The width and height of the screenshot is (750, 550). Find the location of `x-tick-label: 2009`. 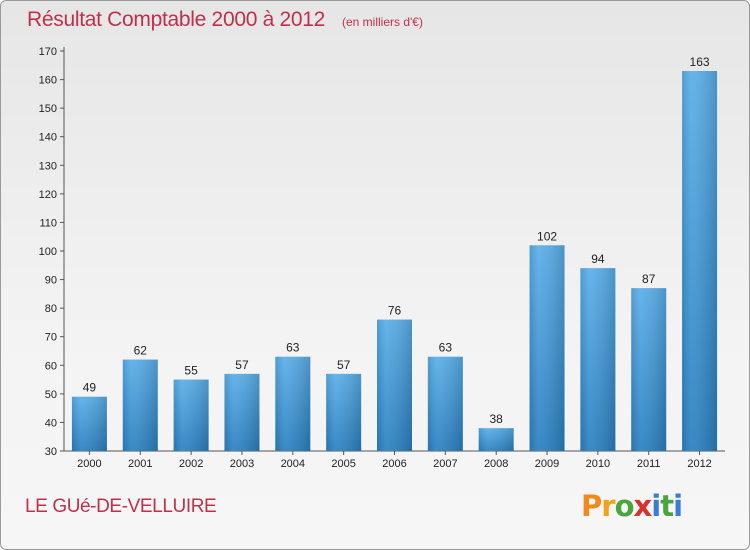

x-tick-label: 2009 is located at coordinates (547, 464).